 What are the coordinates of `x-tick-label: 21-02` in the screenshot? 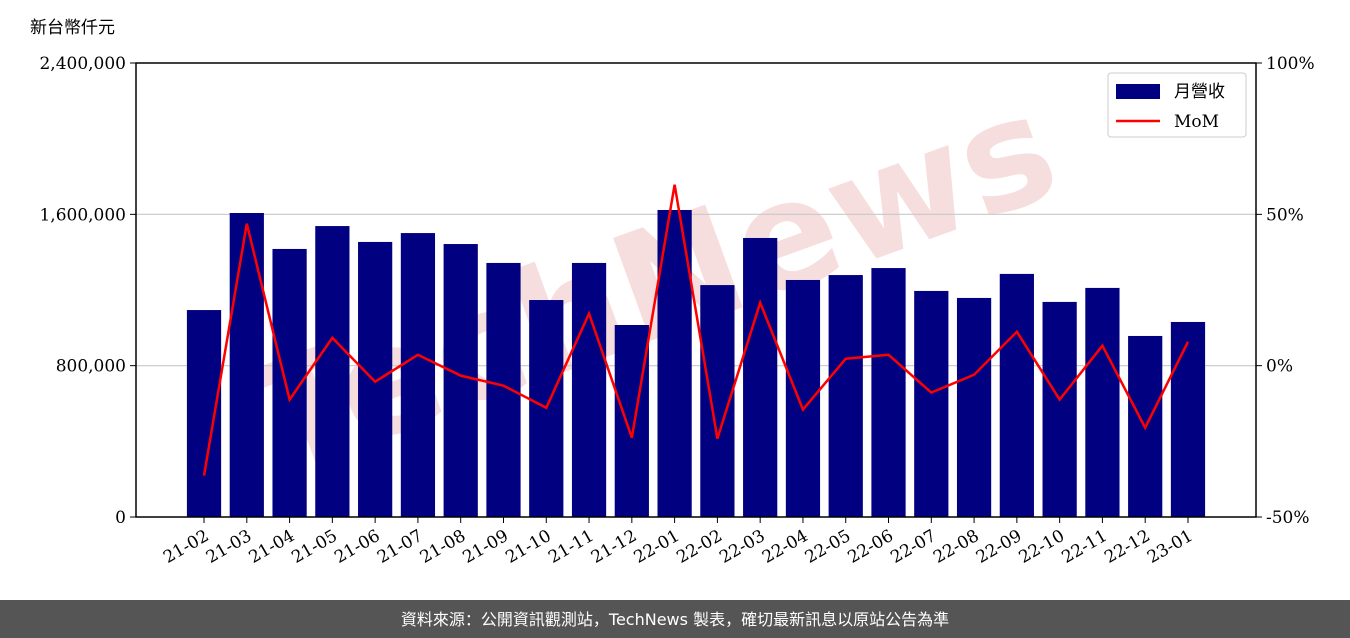 It's located at (186, 547).